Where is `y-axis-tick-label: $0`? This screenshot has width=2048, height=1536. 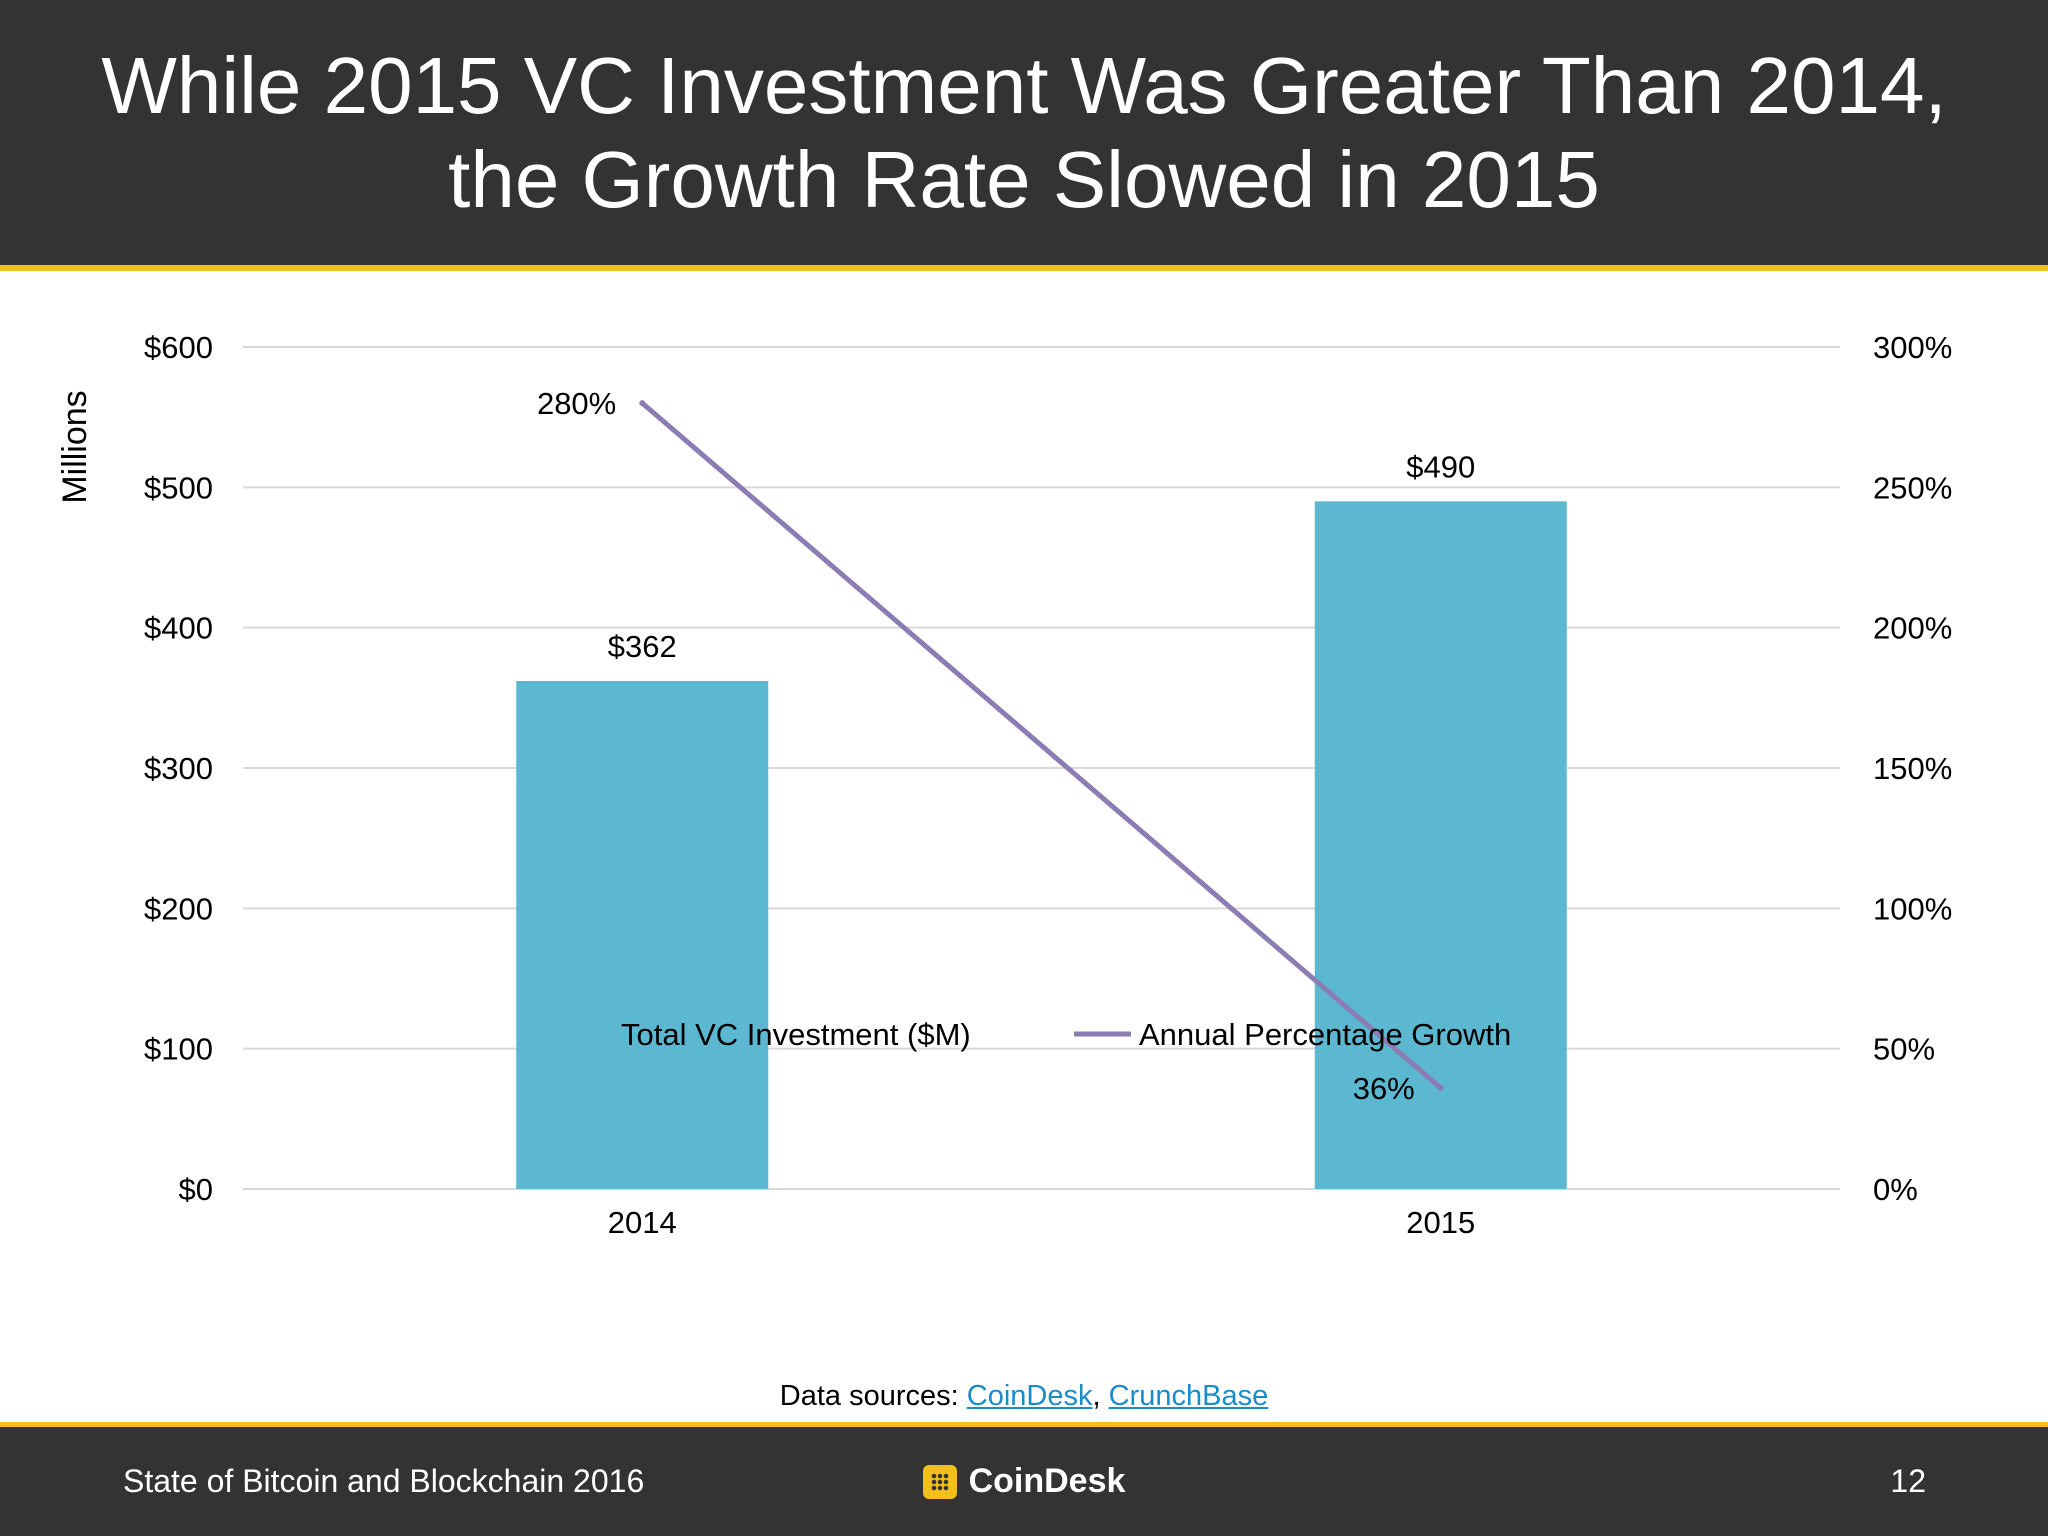
y-axis-tick-label: $0 is located at coordinates (196, 1189).